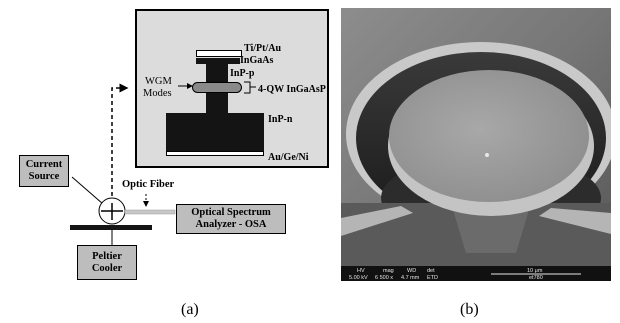 The height and width of the screenshot is (323, 620). I want to click on sem-header-det: det, so click(431, 271).